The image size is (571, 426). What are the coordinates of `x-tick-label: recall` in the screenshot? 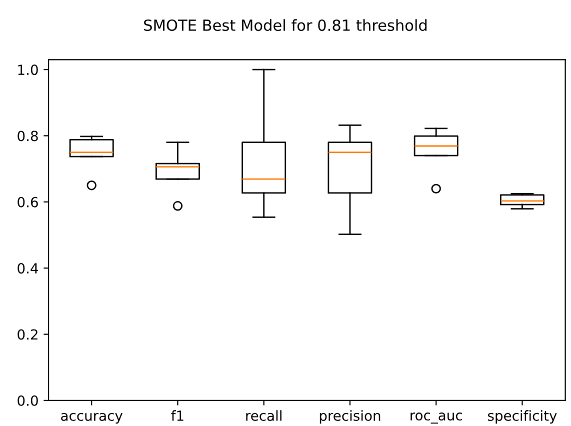 It's located at (264, 415).